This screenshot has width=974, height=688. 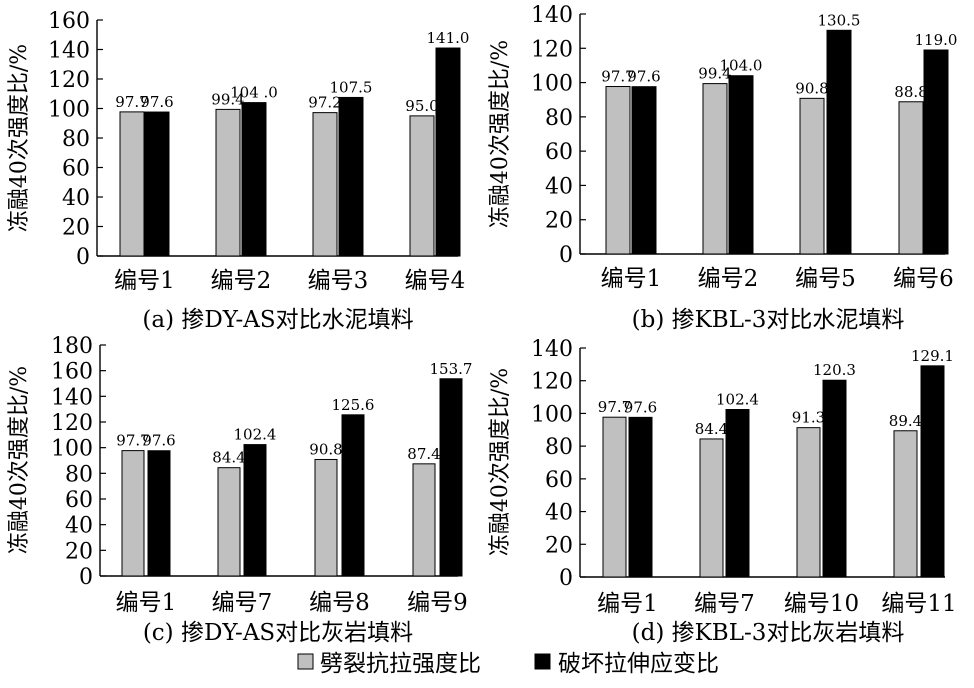 I want to click on data-label: 120.3, so click(x=834, y=370).